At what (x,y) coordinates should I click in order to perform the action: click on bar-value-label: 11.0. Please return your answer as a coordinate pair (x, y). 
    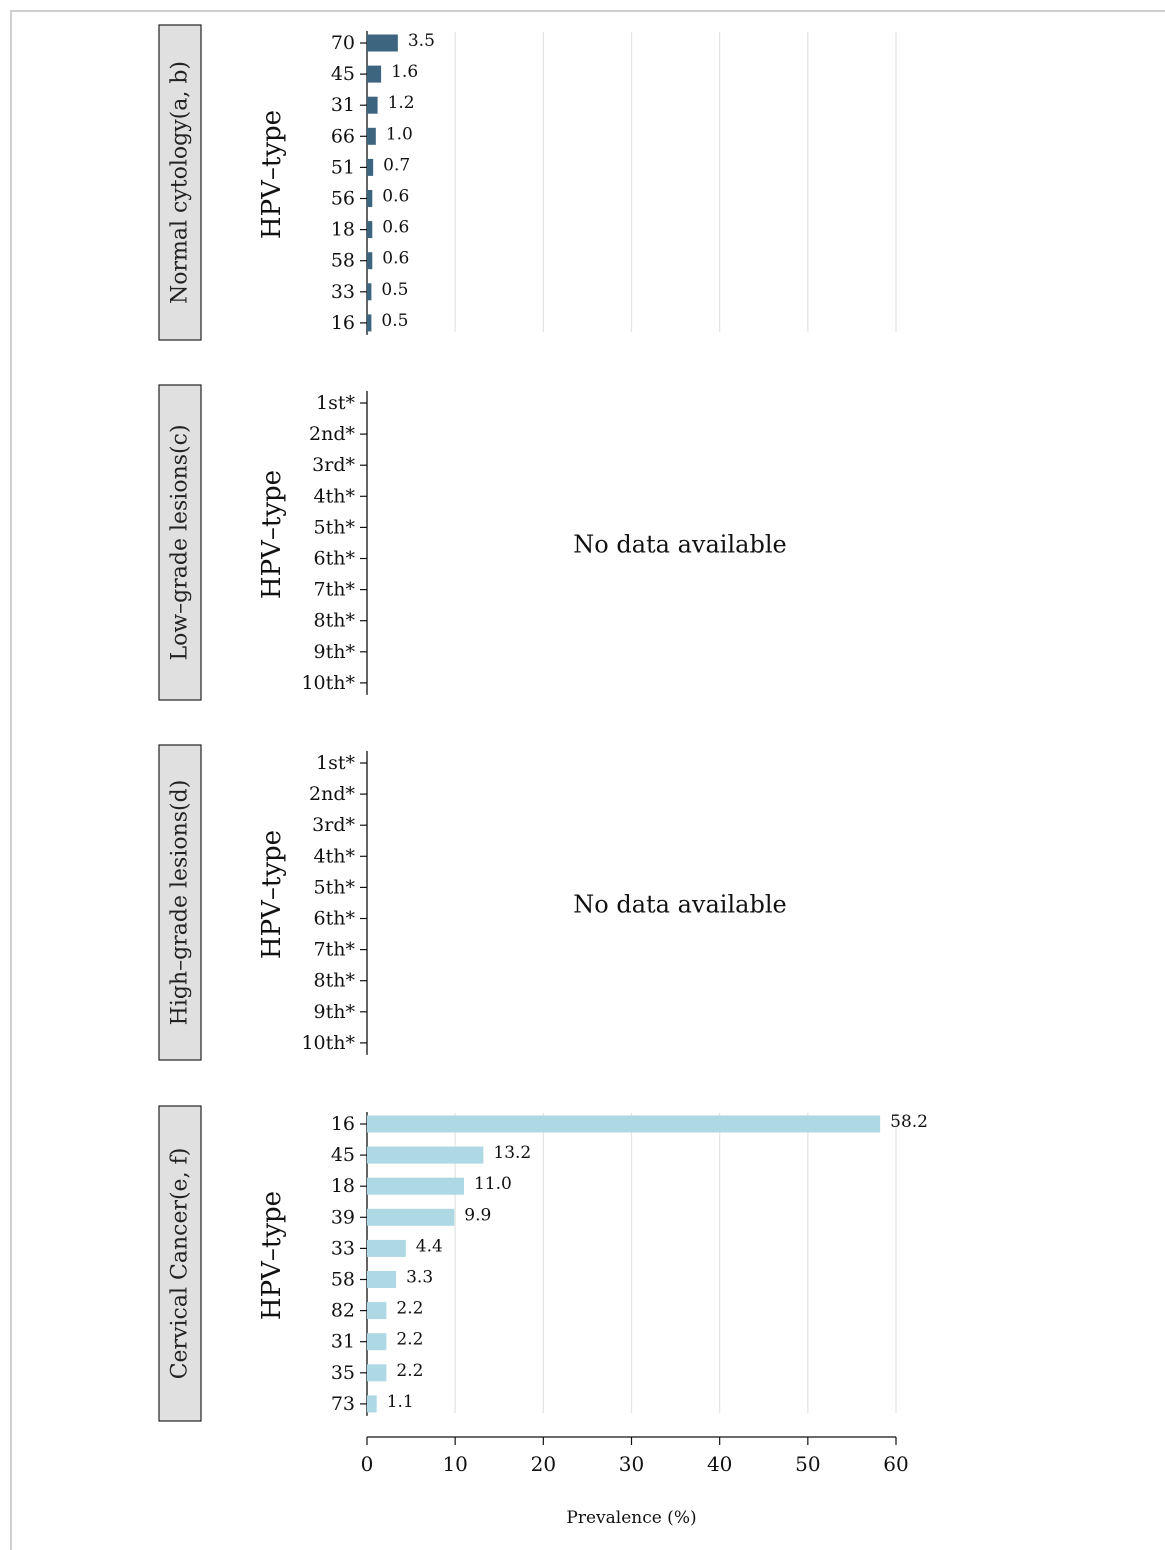
    Looking at the image, I should click on (493, 1184).